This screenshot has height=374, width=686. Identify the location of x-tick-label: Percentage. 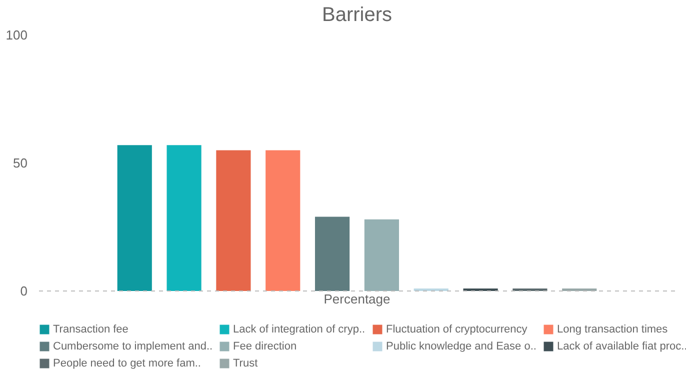
(357, 299).